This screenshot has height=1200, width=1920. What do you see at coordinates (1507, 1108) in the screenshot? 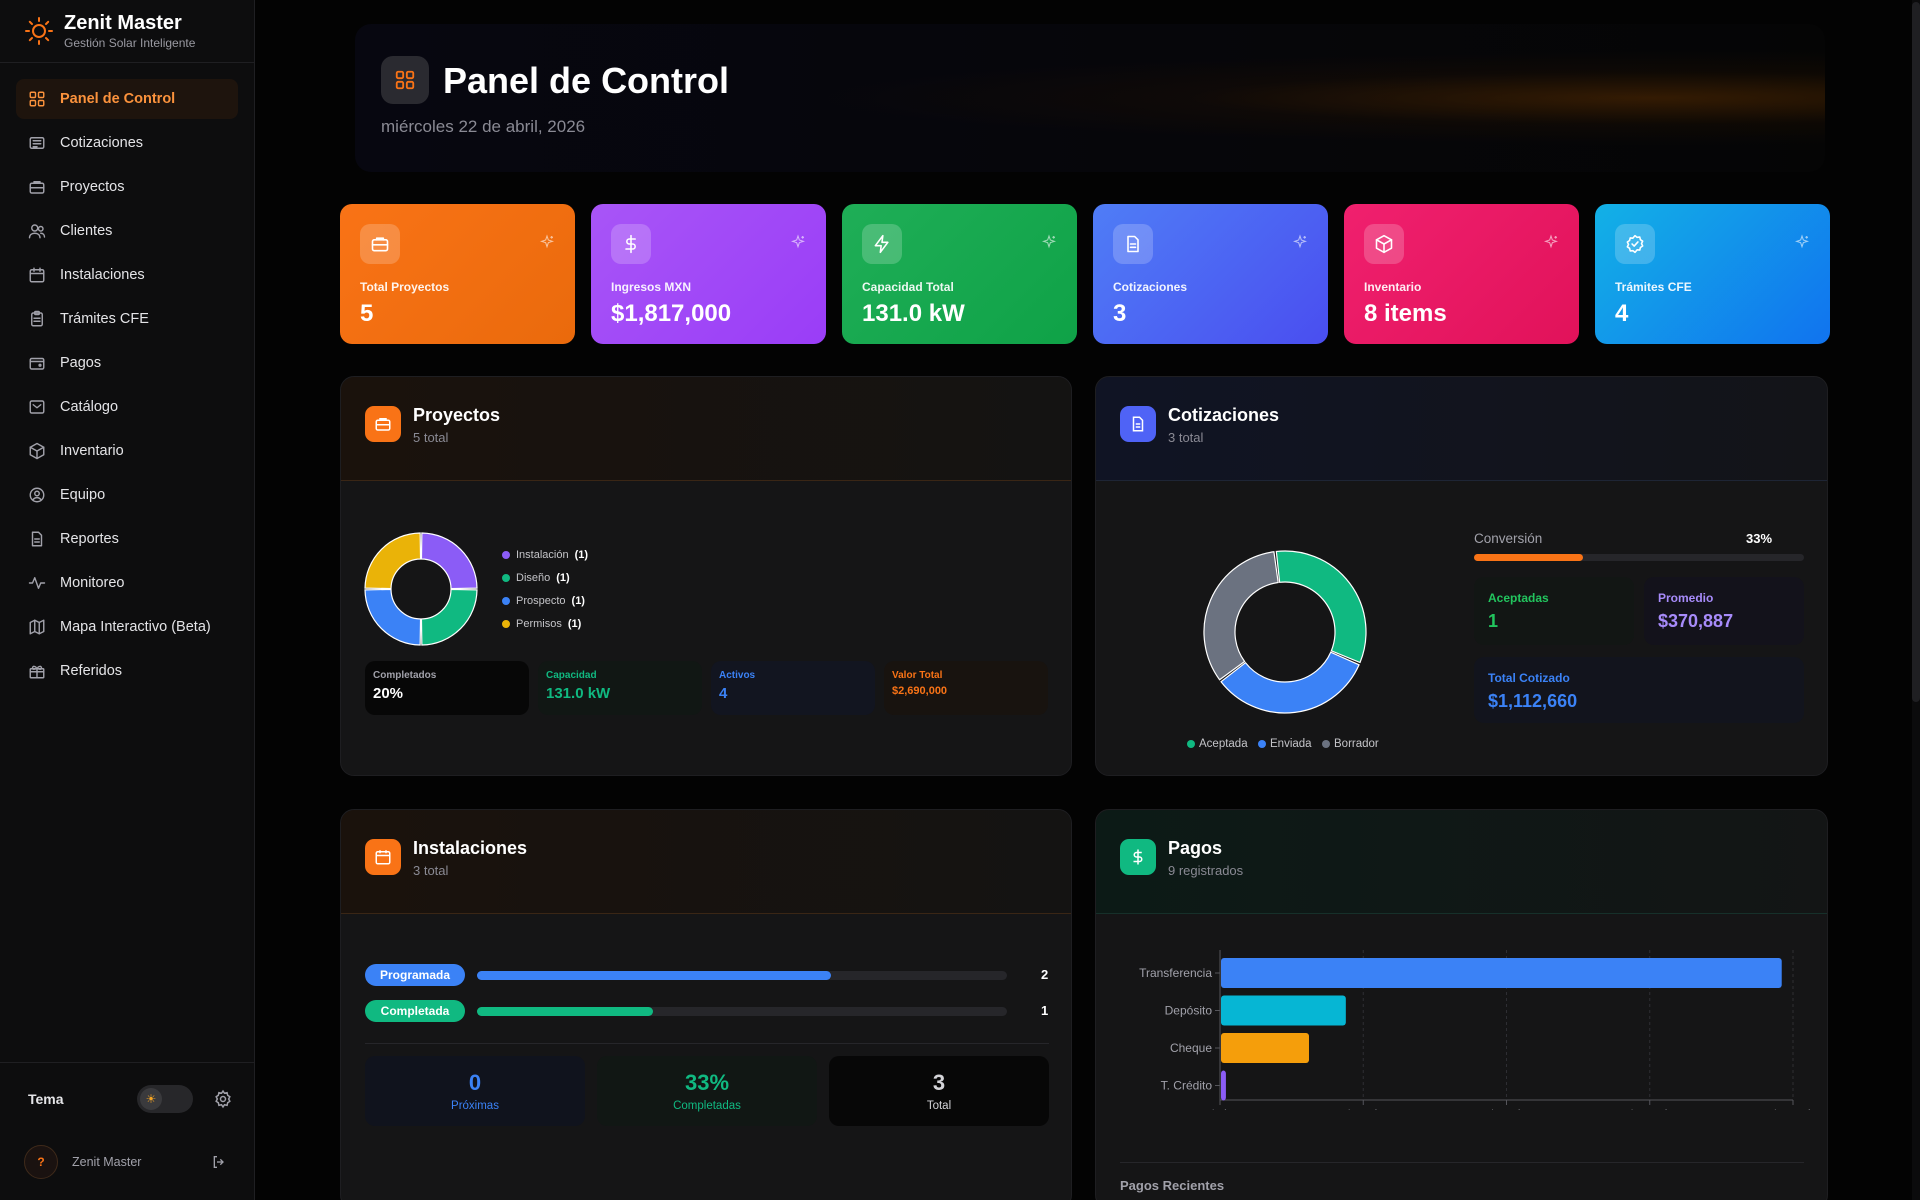
I see `x-tick-label: $700k` at bounding box center [1507, 1108].